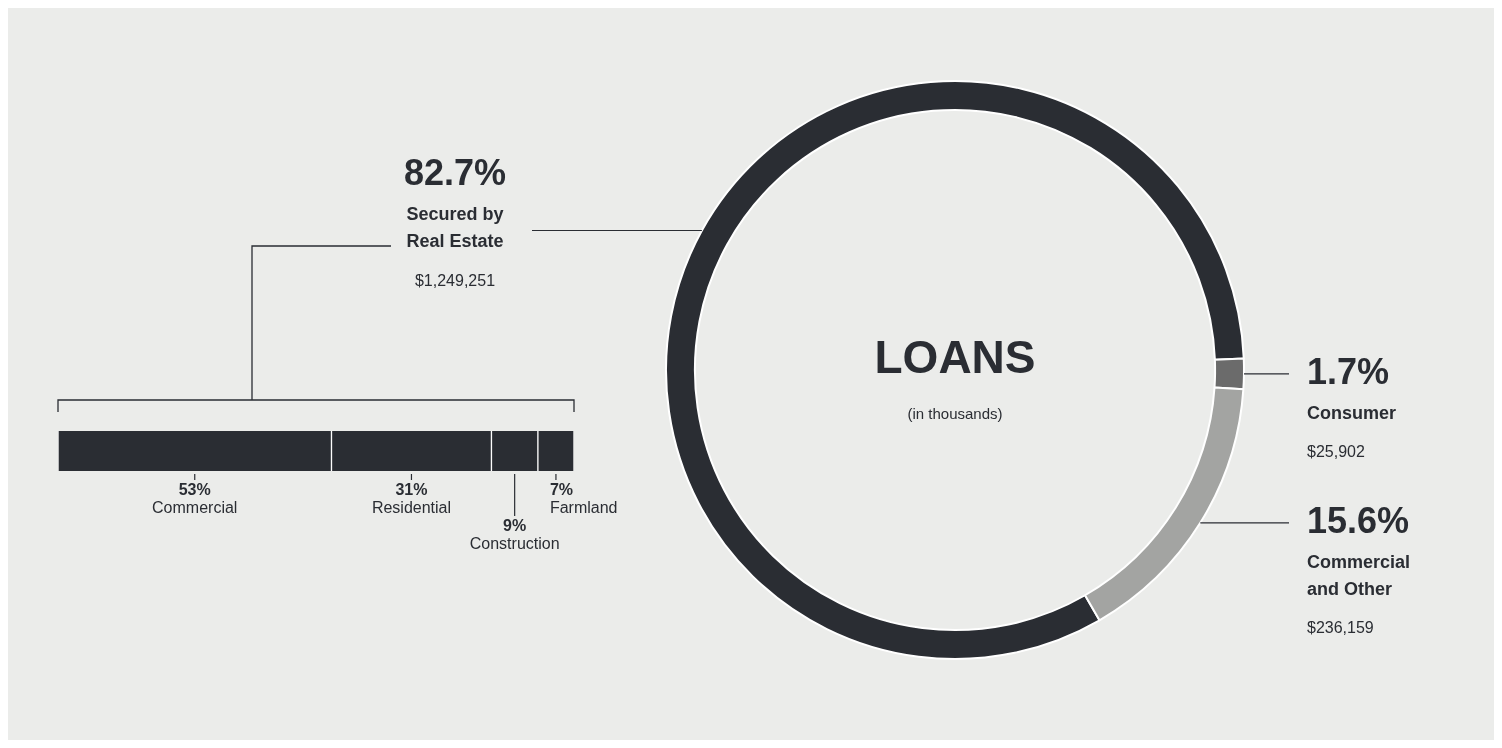 Image resolution: width=1502 pixels, height=748 pixels. Describe the element at coordinates (455, 280) in the screenshot. I see `text: $1,249,251` at that location.